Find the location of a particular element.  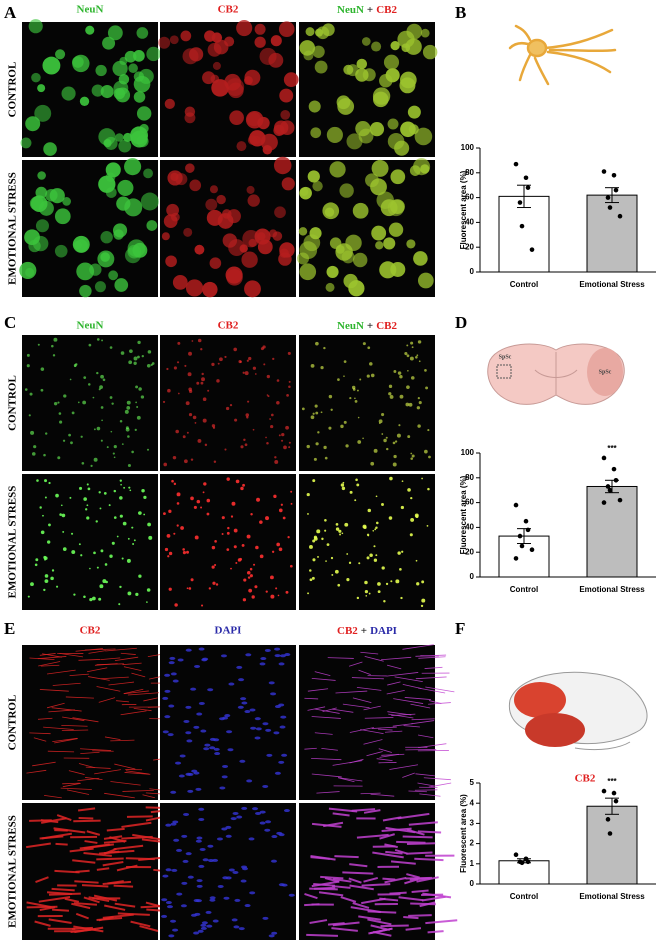

micrograph is located at coordinates (367, 403).